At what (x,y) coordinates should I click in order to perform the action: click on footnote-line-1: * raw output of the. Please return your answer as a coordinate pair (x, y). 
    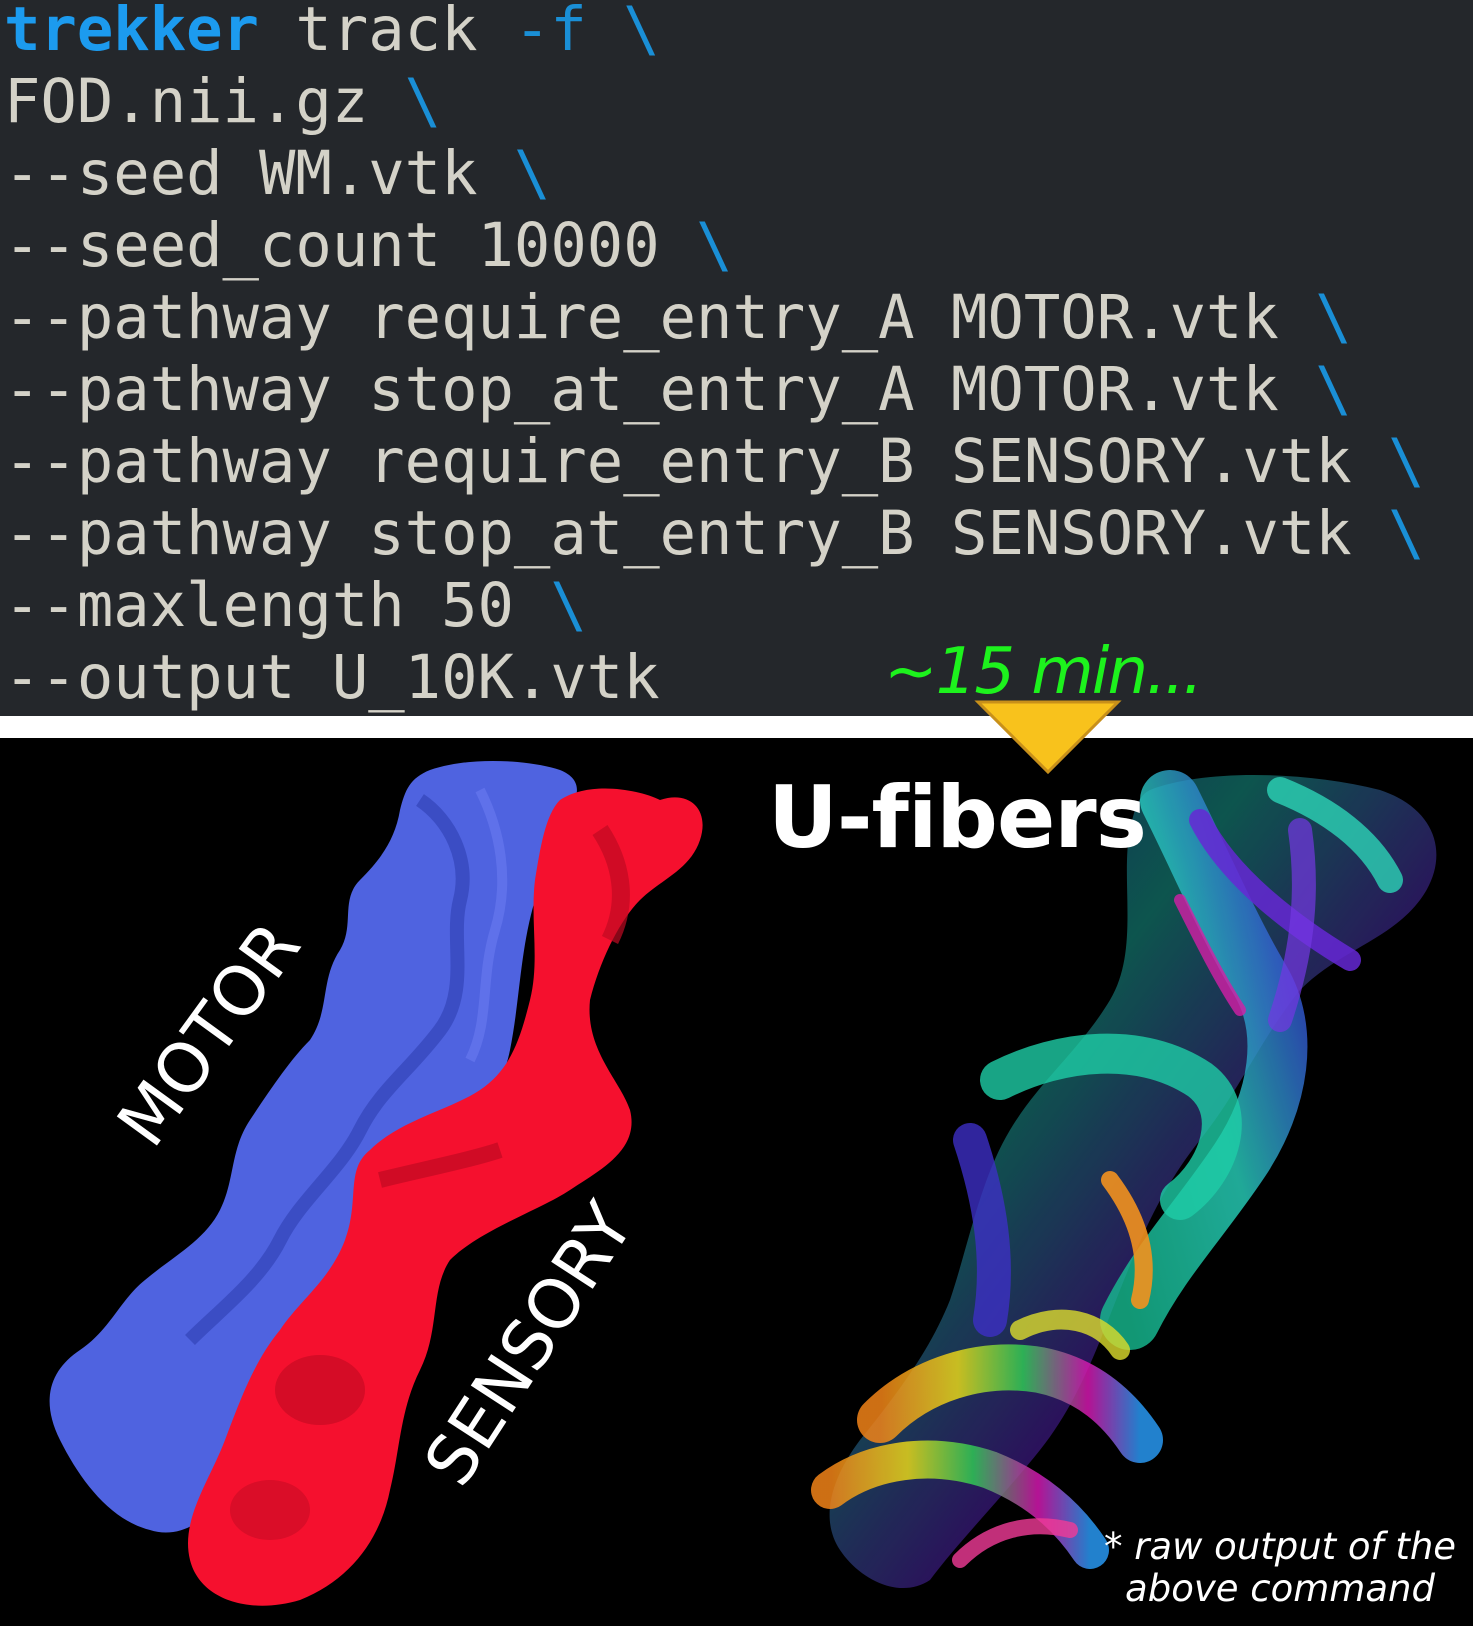
    Looking at the image, I should click on (1280, 1546).